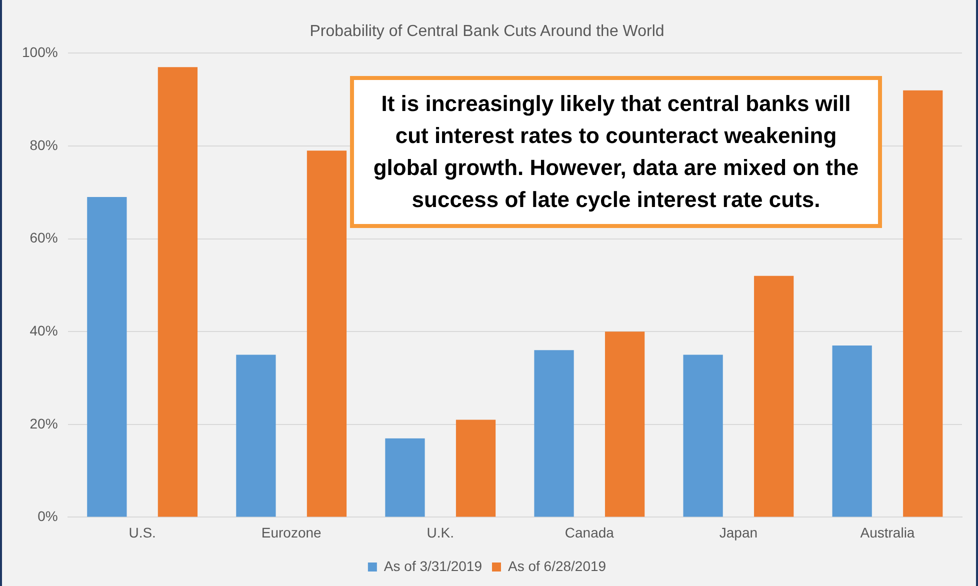  What do you see at coordinates (487, 31) in the screenshot?
I see `chart-title: Probability of Central Bank Cuts Around the World` at bounding box center [487, 31].